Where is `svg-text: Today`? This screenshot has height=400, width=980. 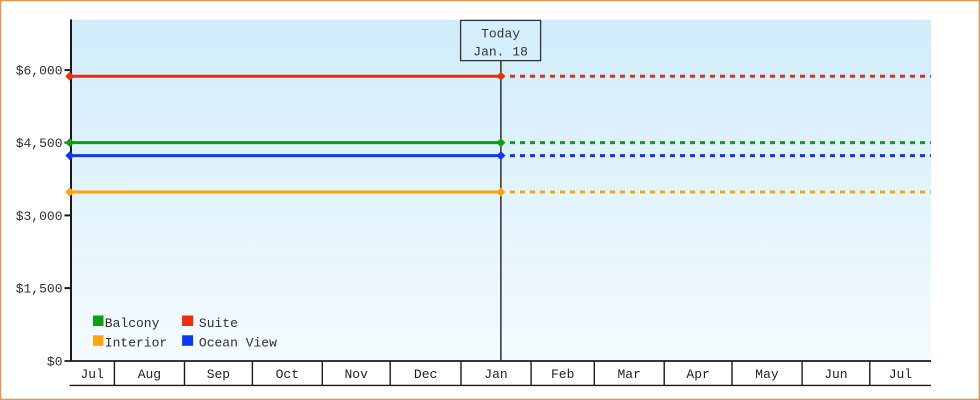 svg-text: Today is located at coordinates (500, 33).